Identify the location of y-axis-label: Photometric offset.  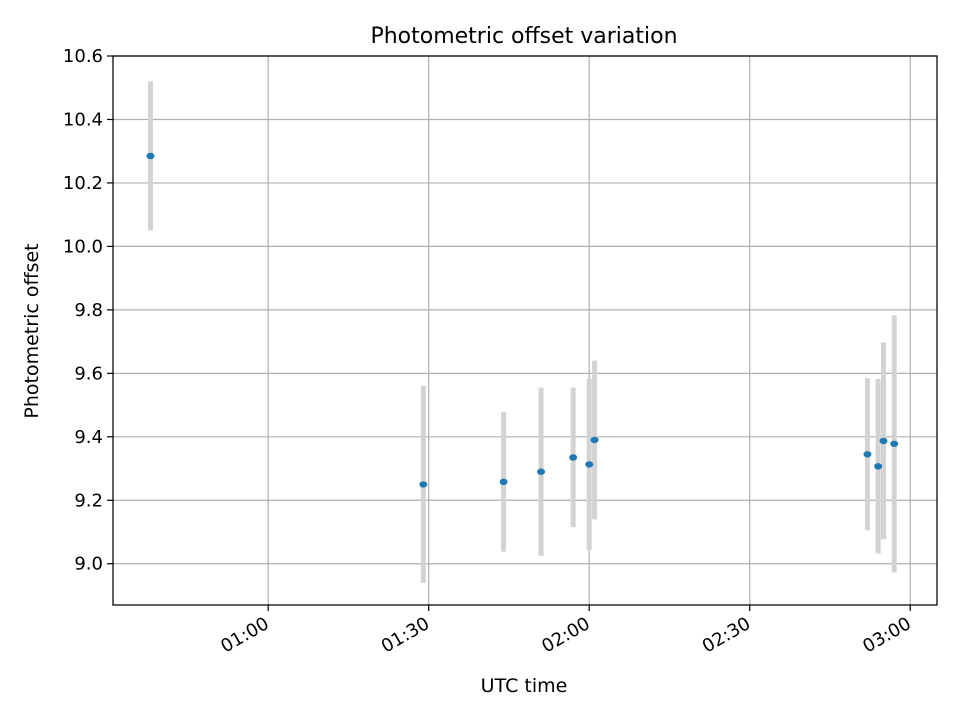
(32, 330).